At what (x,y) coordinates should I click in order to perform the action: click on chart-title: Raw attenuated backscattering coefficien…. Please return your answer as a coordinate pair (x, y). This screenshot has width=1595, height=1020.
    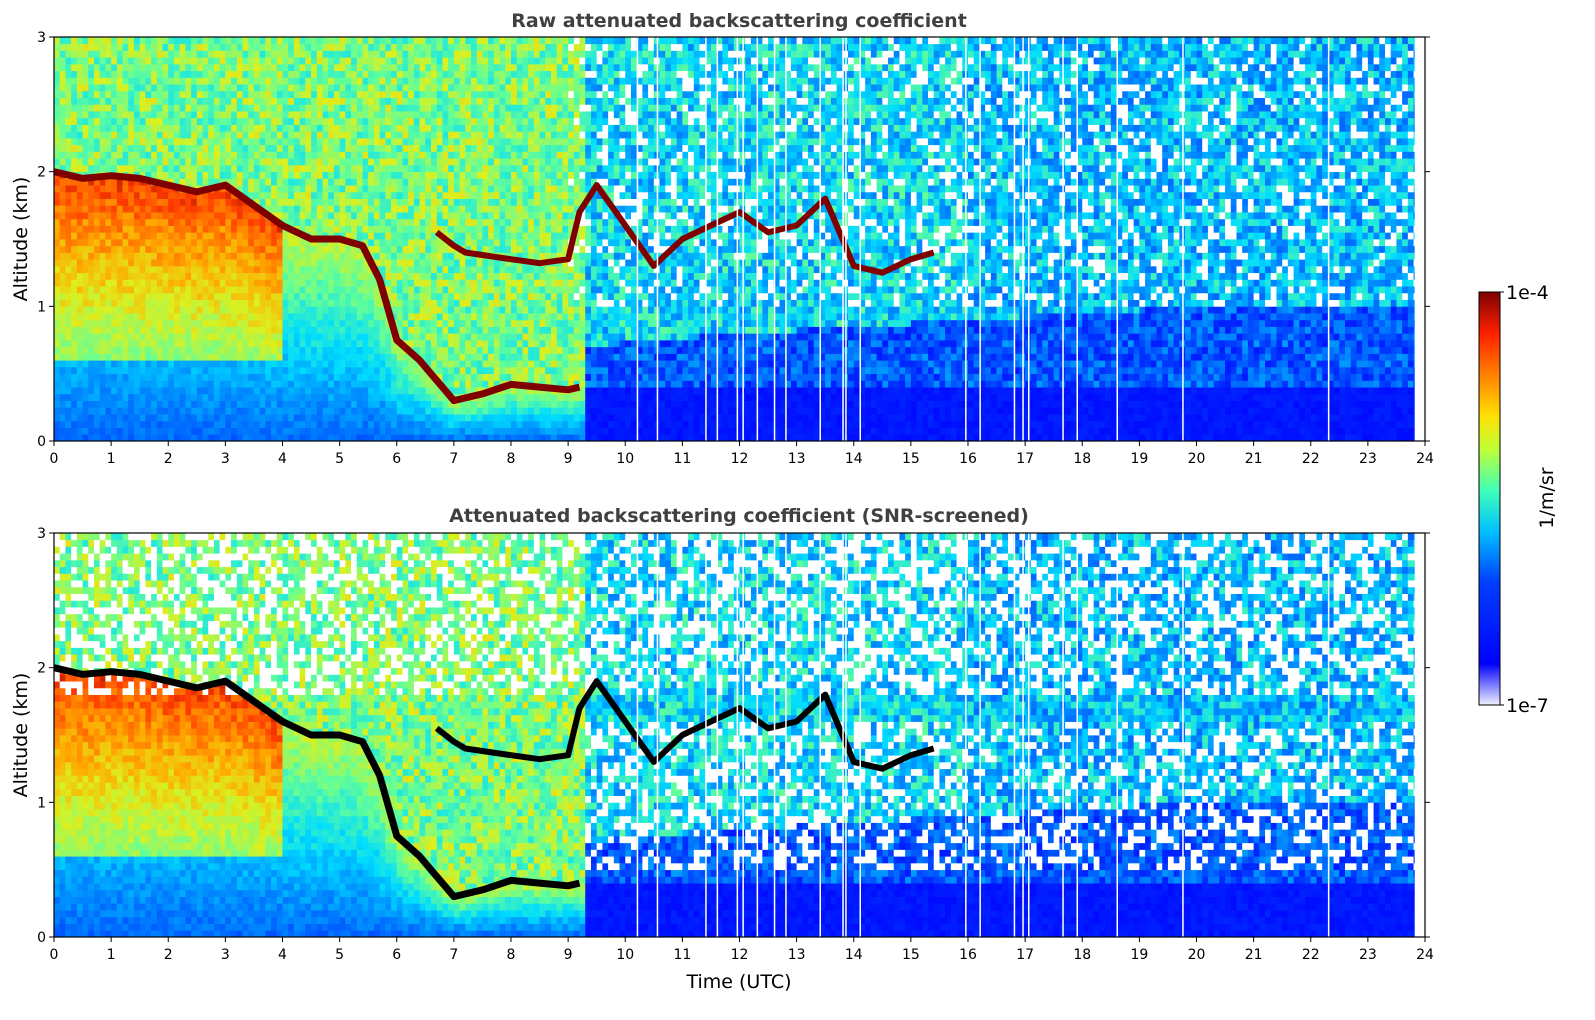
    Looking at the image, I should click on (739, 21).